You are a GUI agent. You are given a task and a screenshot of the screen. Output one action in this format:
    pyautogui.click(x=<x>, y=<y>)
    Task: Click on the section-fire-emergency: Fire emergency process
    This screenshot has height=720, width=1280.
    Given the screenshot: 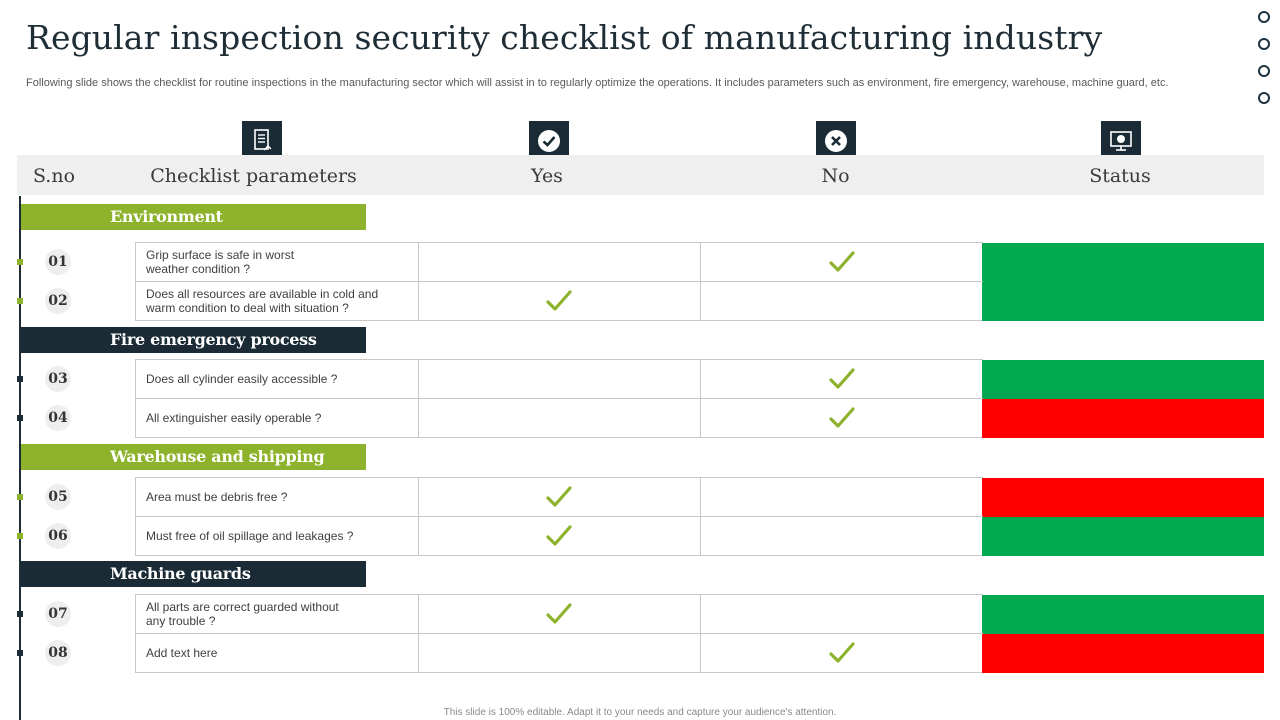 What is the action you would take?
    pyautogui.click(x=193, y=340)
    